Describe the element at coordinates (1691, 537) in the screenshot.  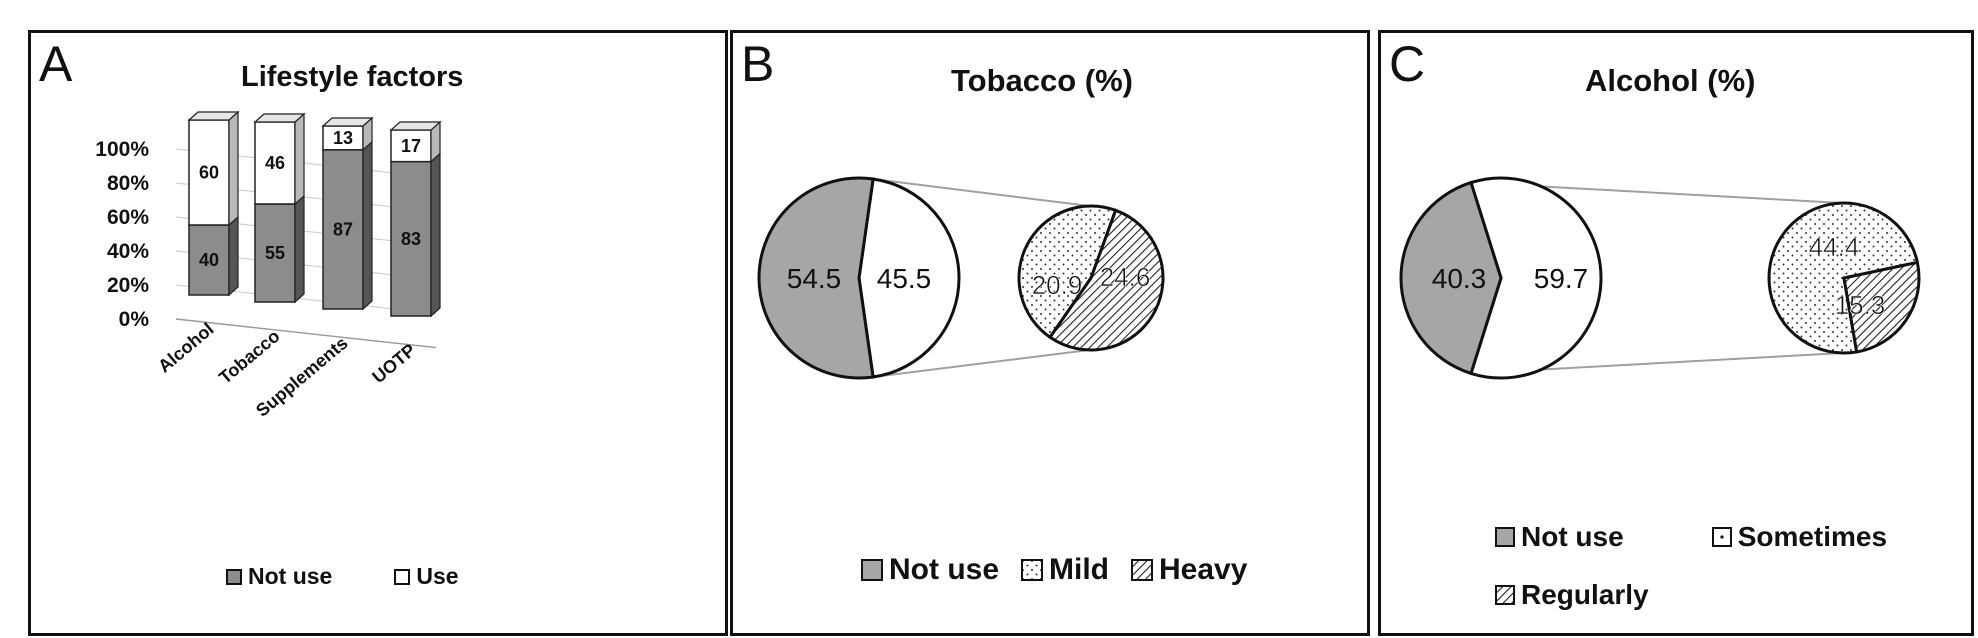
I see `panel-c-legend-row1: Not use Sometimes` at that location.